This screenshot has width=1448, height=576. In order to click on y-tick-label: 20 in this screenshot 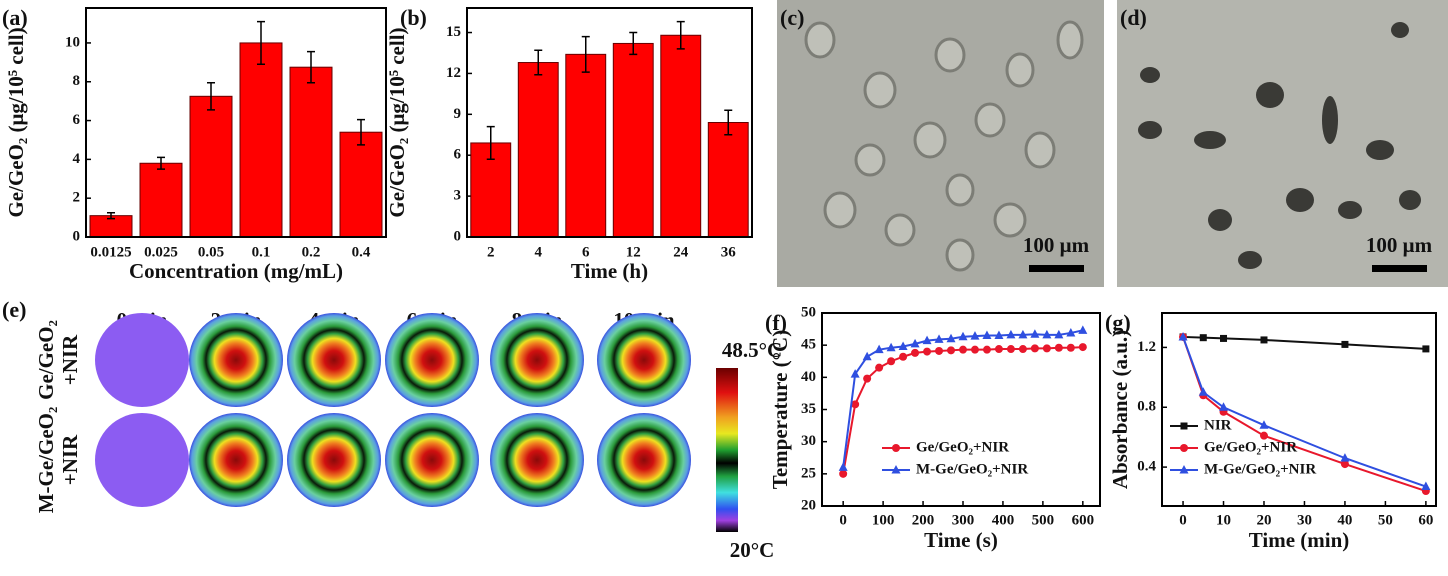, I will do `click(808, 505)`.